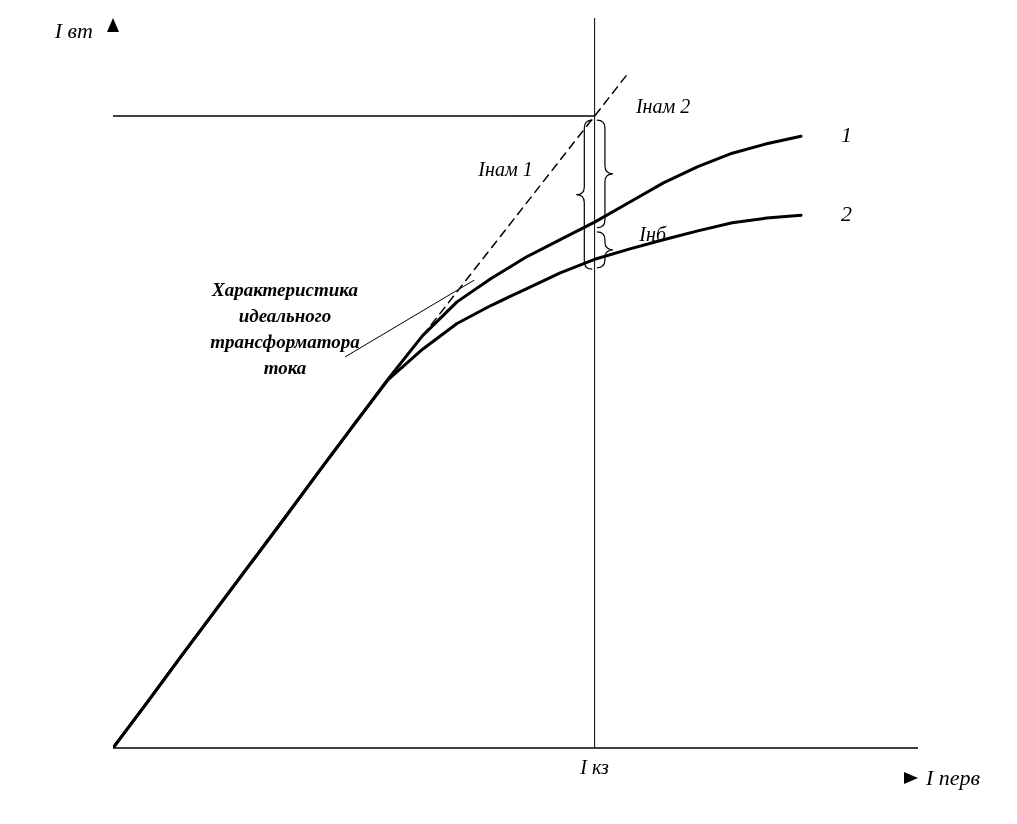  I want to click on annotation: Характеристика идеального трансформатора тока, so click(285, 328).